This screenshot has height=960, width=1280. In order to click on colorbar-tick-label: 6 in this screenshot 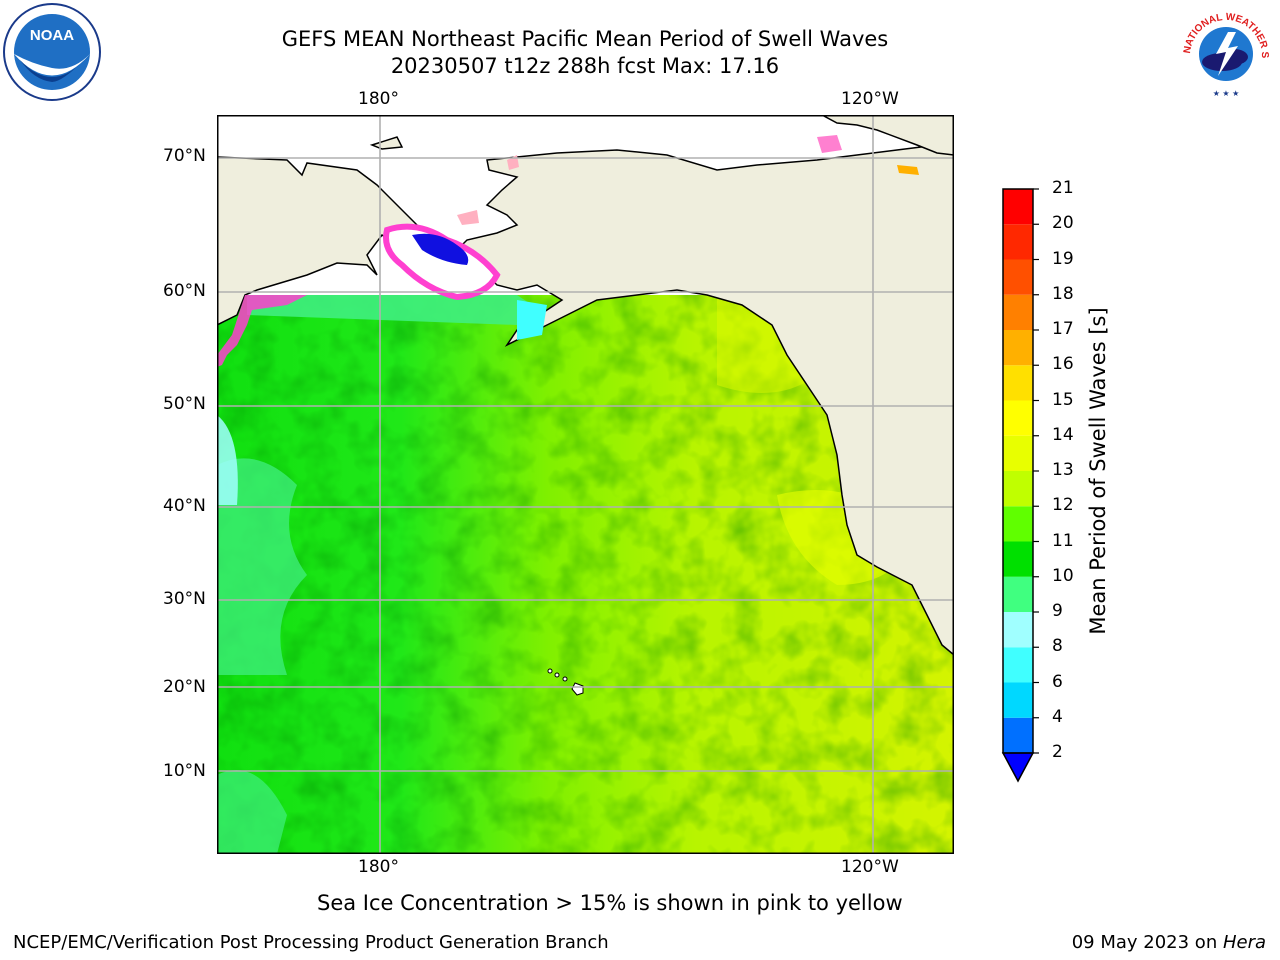, I will do `click(1057, 681)`.